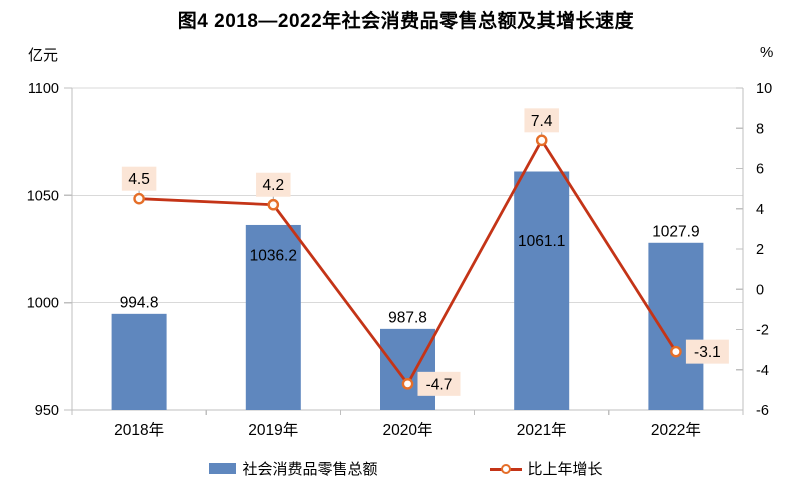 The image size is (812, 503). What do you see at coordinates (139, 302) in the screenshot?
I see `bar-value-label: 994.8` at bounding box center [139, 302].